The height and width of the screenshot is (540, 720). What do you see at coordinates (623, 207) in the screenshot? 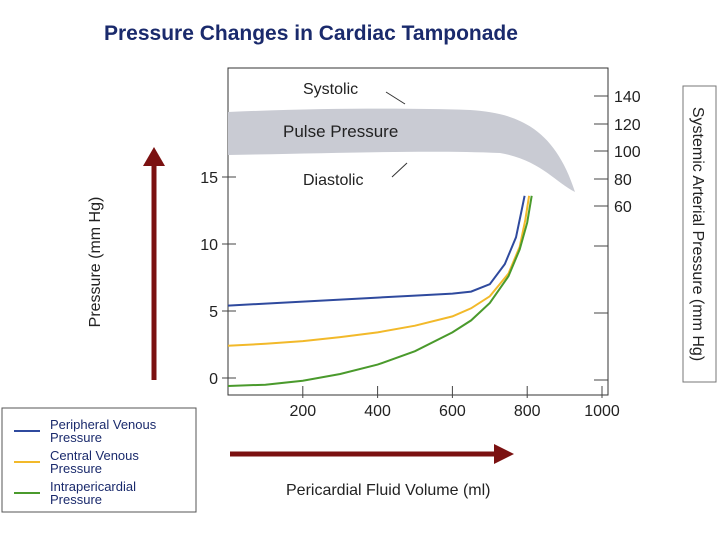
I see `right-tick-label: 60` at bounding box center [623, 207].